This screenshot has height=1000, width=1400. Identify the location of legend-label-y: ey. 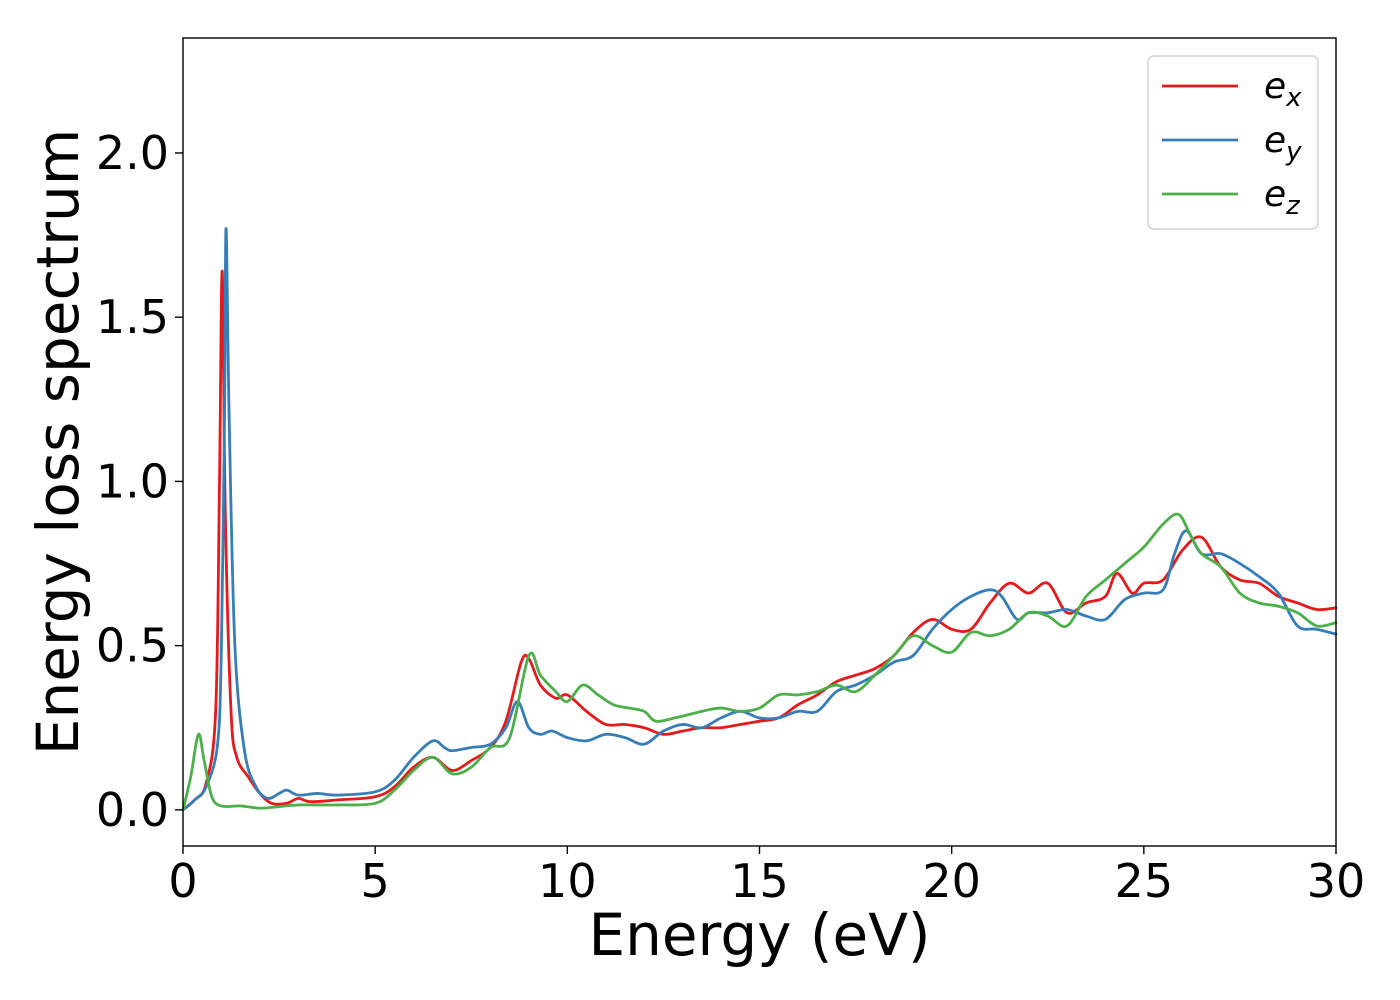
(1283, 143).